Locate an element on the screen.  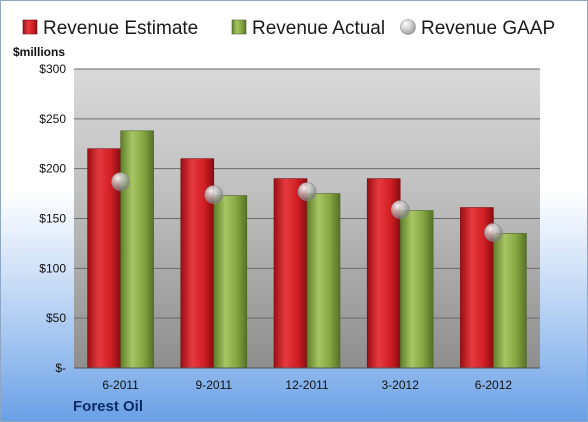
legend-entry: Revenue GAAP is located at coordinates (488, 28).